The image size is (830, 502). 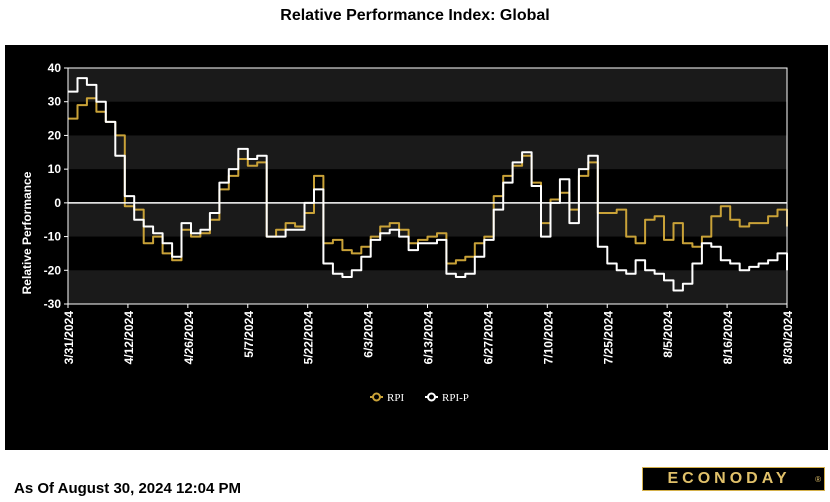 I want to click on x-tick-label: 8/30/2024, so click(x=788, y=338).